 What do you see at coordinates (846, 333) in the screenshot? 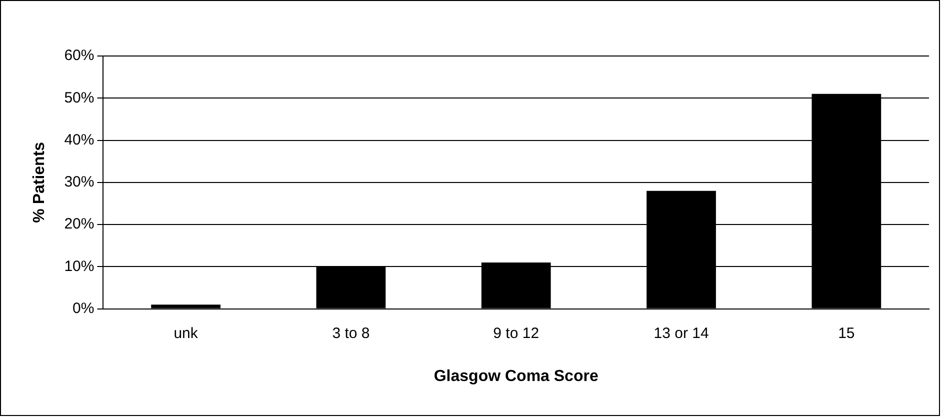
I see `x-tick-label: 15` at bounding box center [846, 333].